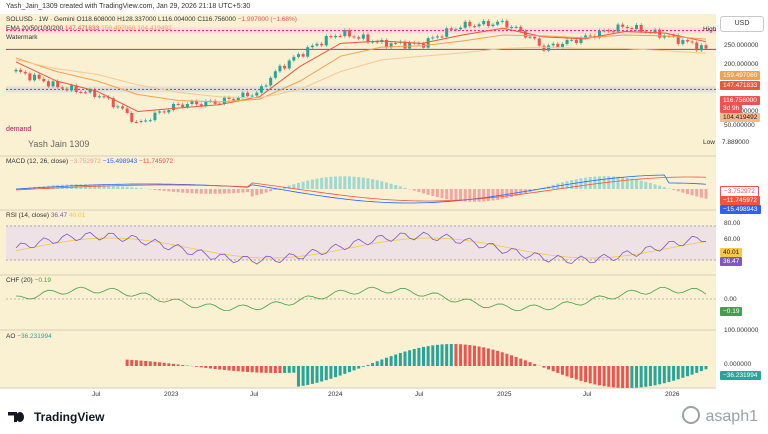  Describe the element at coordinates (740, 209) in the screenshot. I see `macd-line-tag: −15.498943` at that location.